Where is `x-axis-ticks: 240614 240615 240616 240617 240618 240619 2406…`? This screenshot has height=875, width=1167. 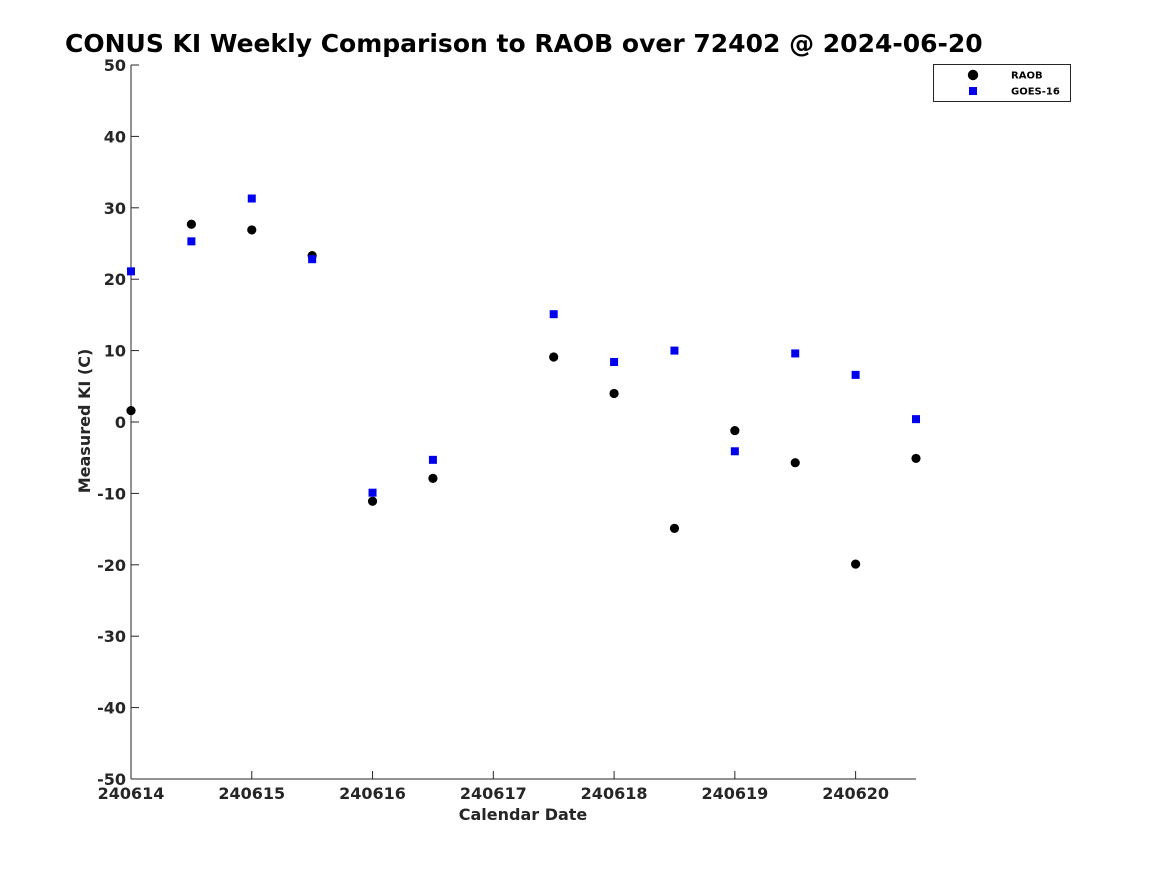
x-axis-ticks: 240614 240615 240616 240617 240618 240619 2406… is located at coordinates (493, 787).